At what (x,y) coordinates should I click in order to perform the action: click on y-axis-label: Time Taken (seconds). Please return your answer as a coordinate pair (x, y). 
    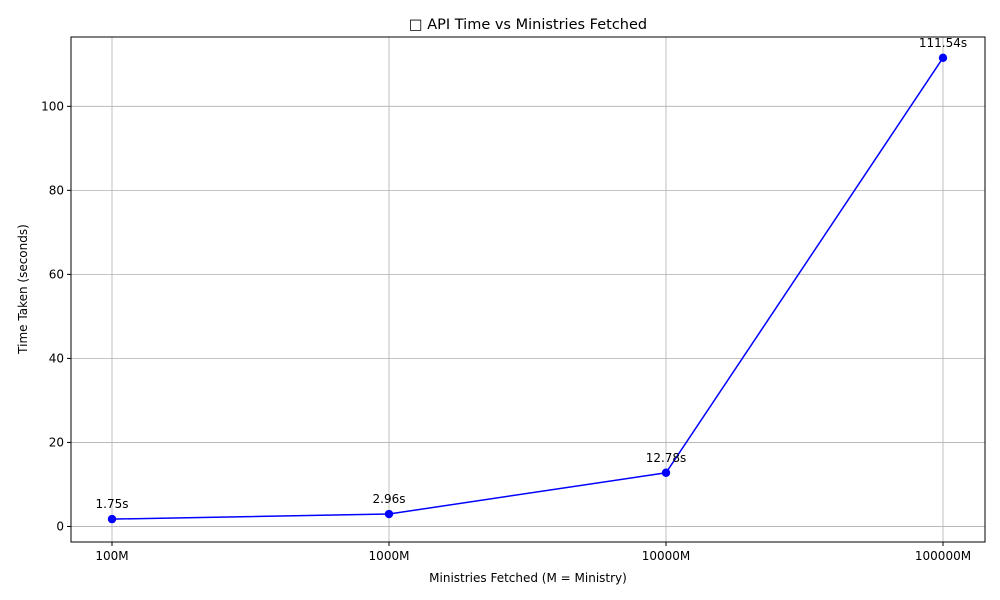
    Looking at the image, I should click on (23, 289).